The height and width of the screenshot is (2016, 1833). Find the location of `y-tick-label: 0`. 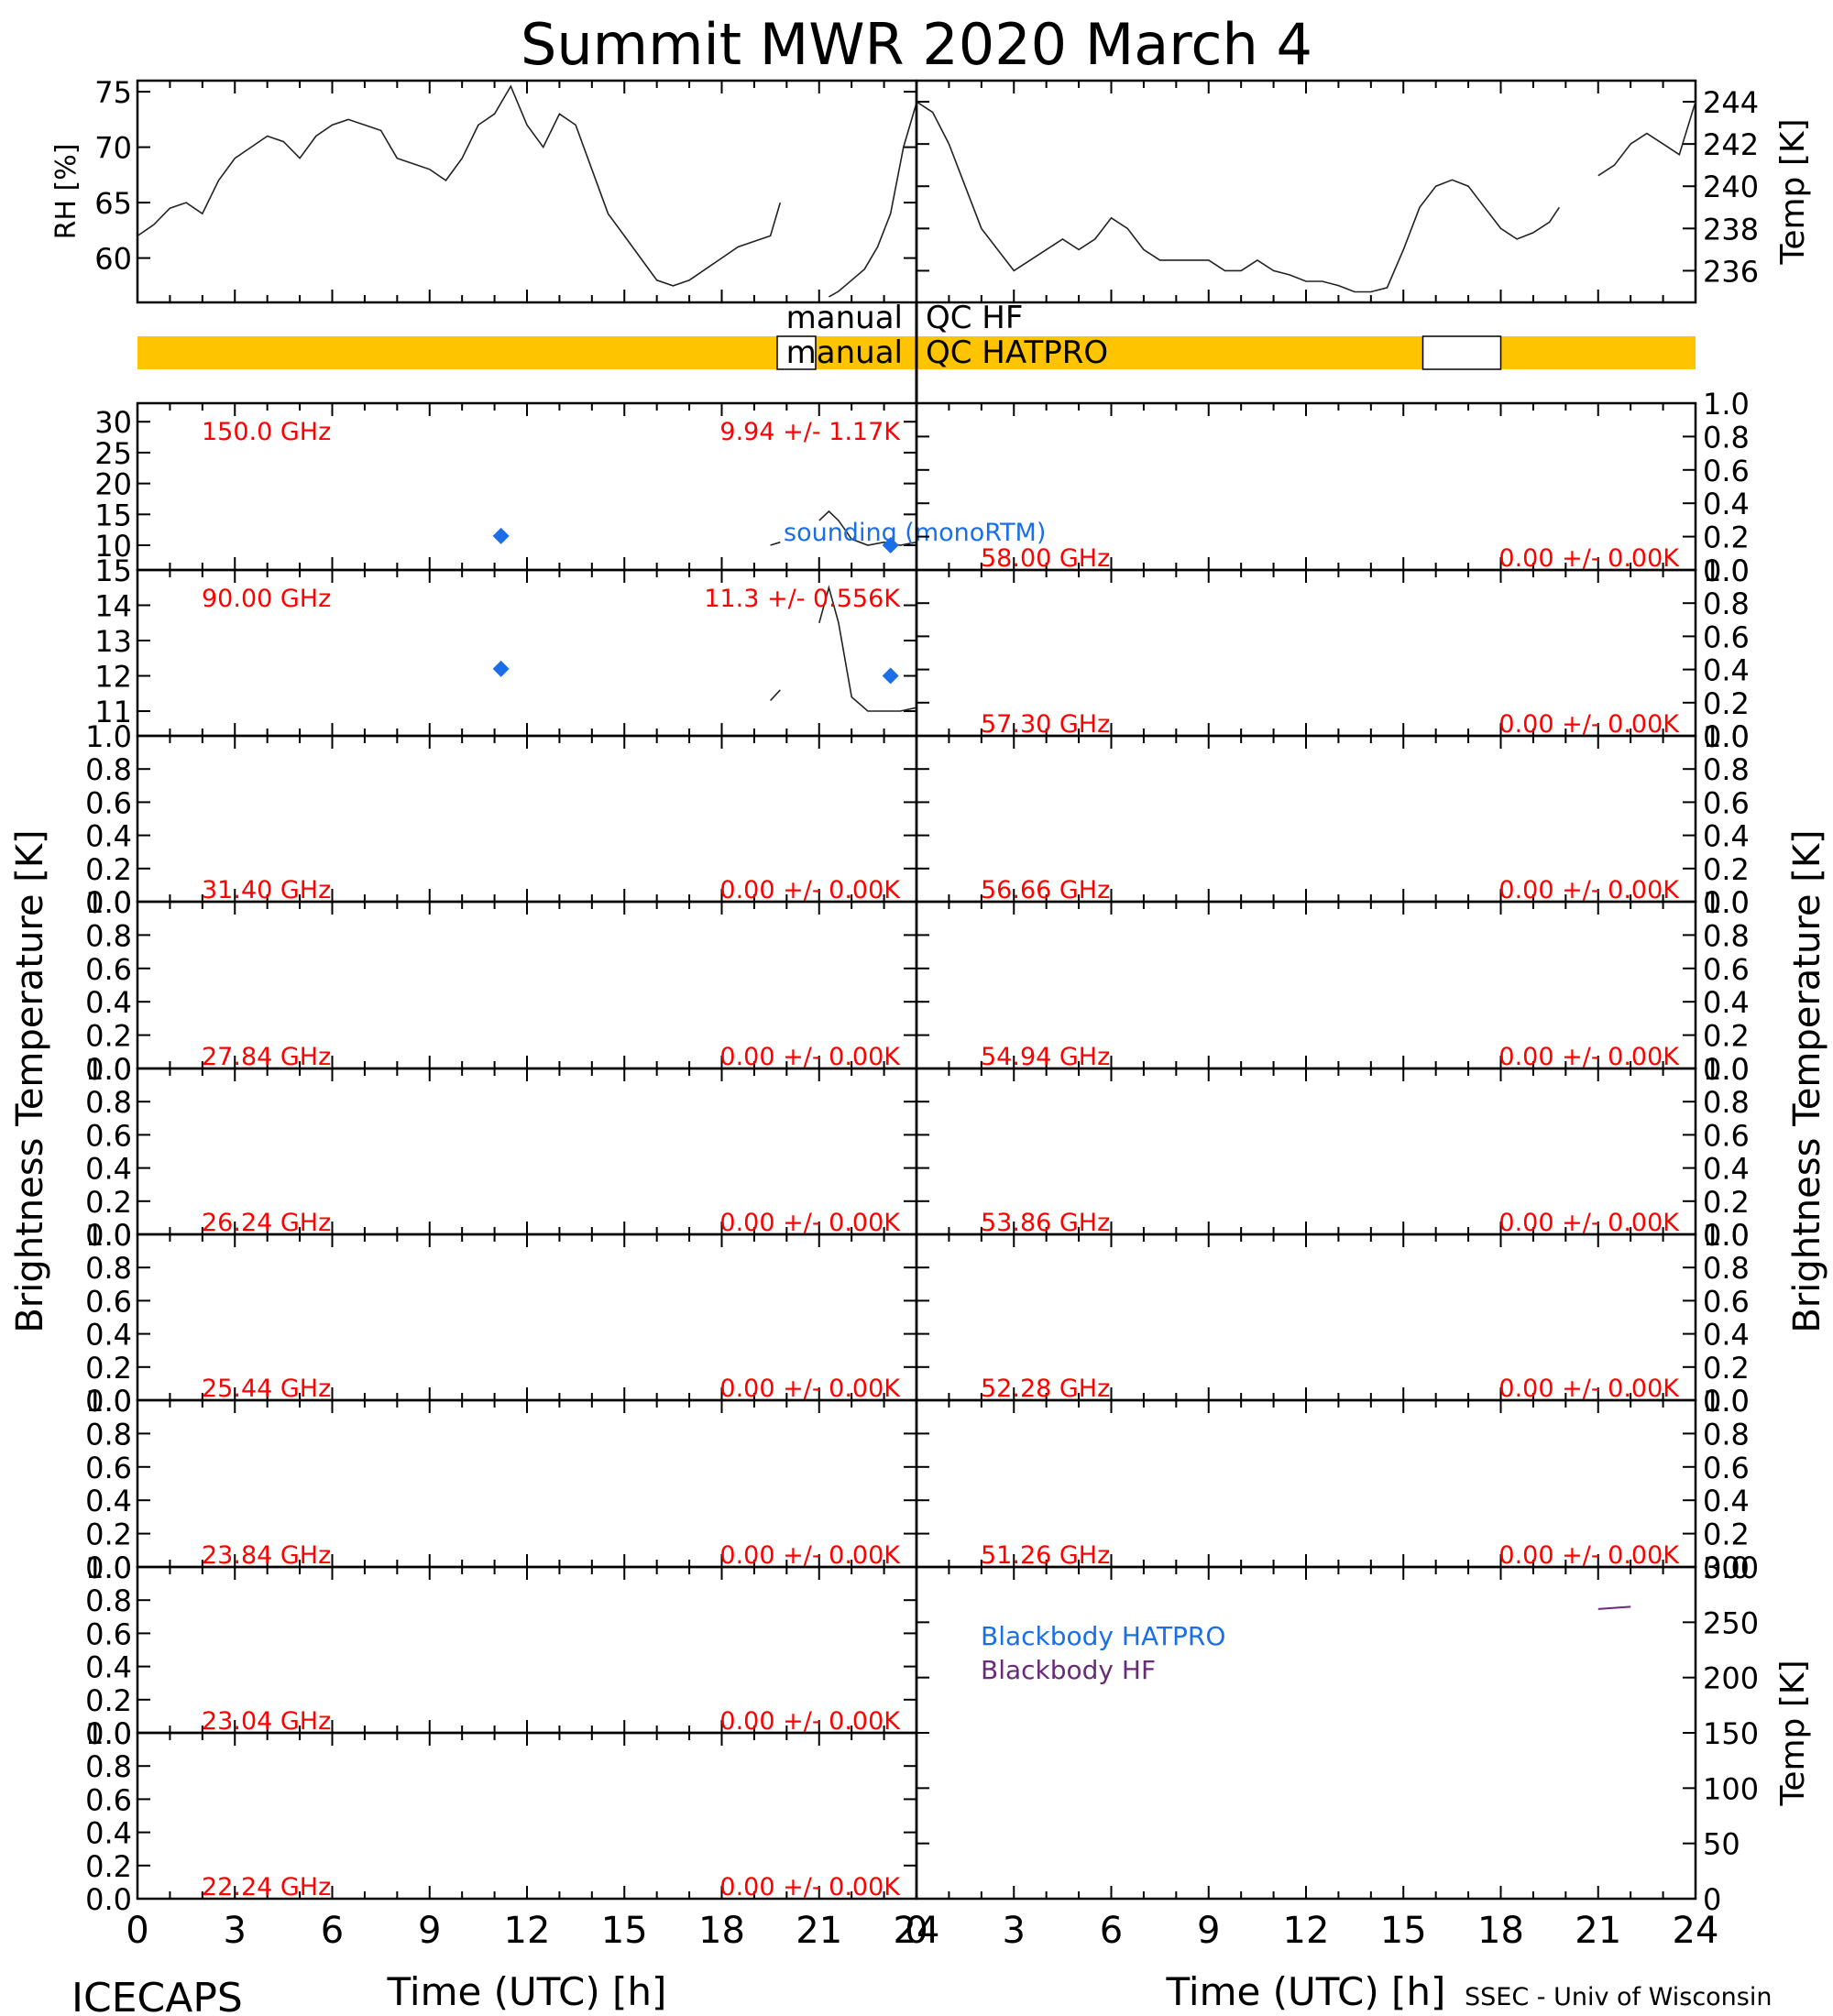

y-tick-label: 0 is located at coordinates (1712, 1899).